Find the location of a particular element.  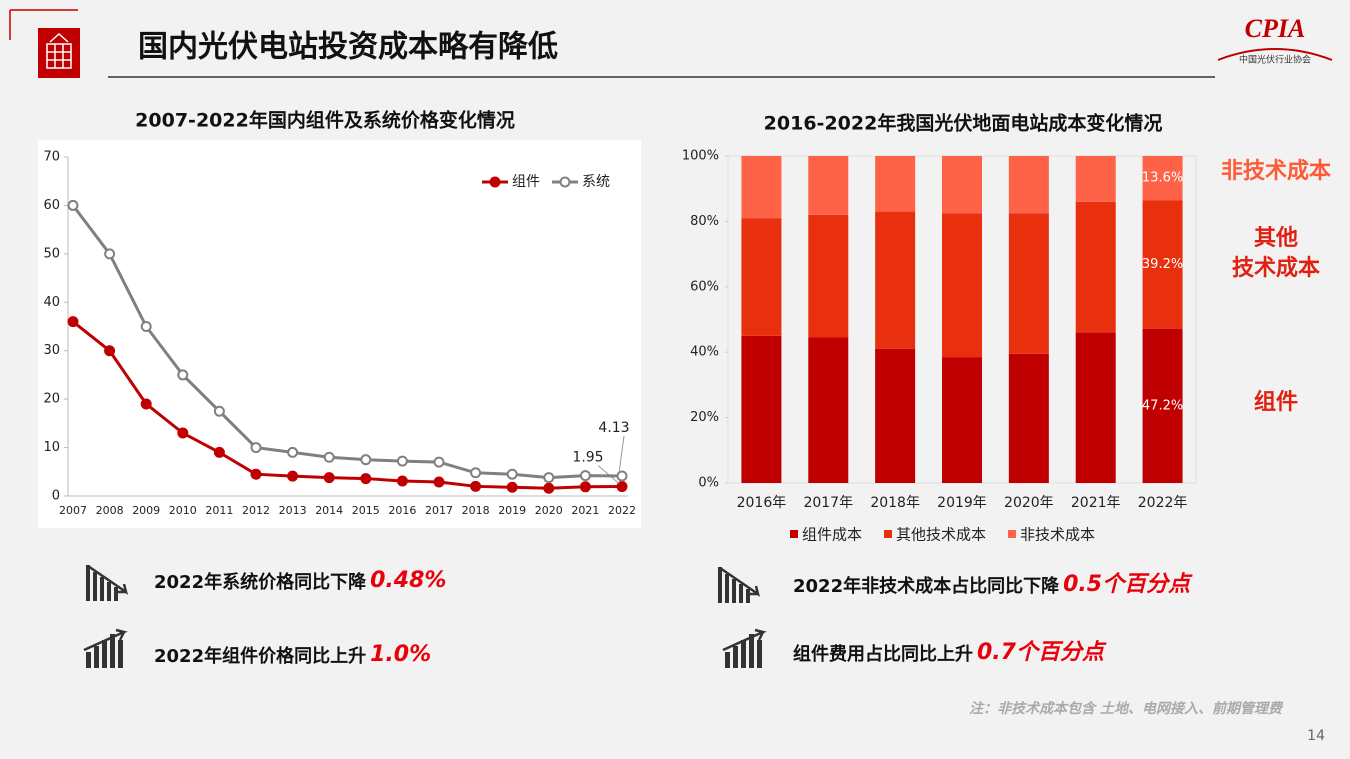

x-tick-label: 2008 is located at coordinates (110, 510).